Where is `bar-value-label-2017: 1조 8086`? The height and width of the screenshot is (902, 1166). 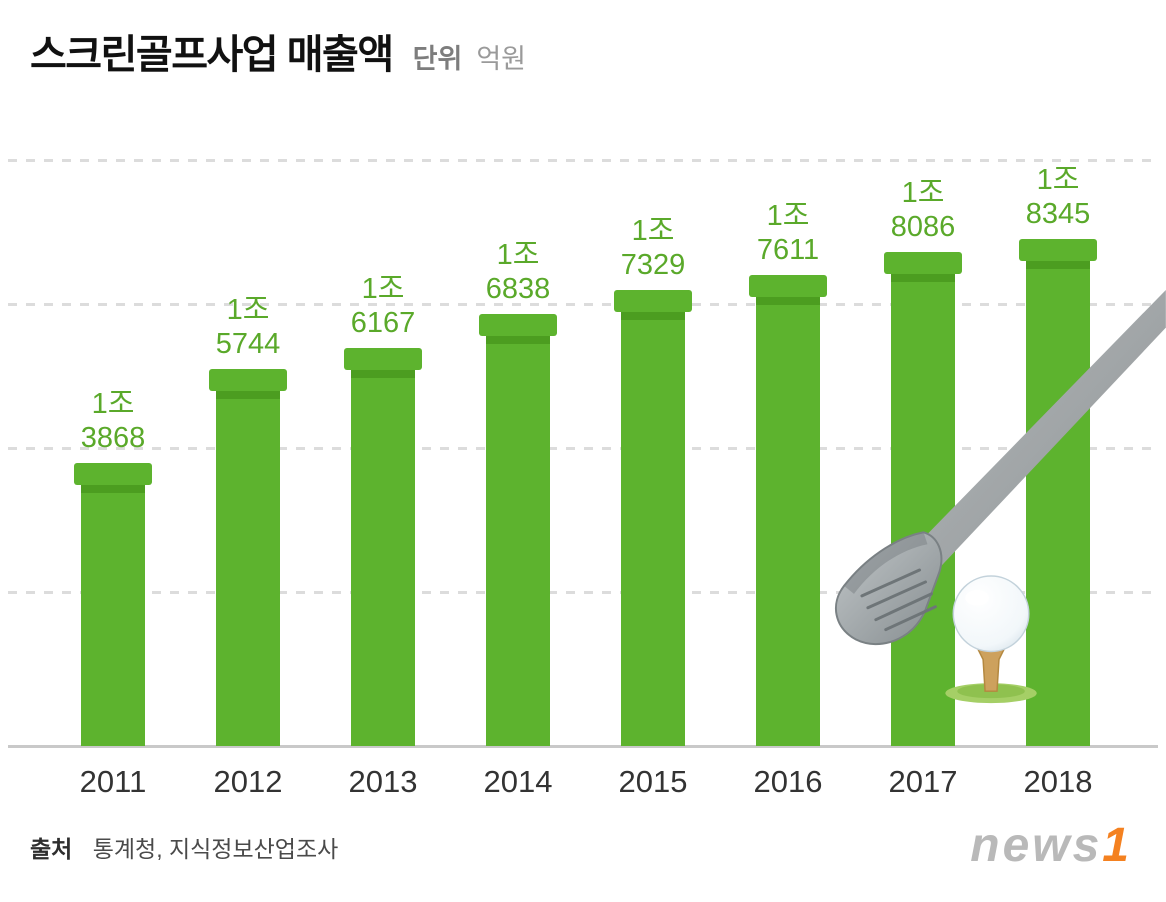 bar-value-label-2017: 1조 8086 is located at coordinates (923, 210).